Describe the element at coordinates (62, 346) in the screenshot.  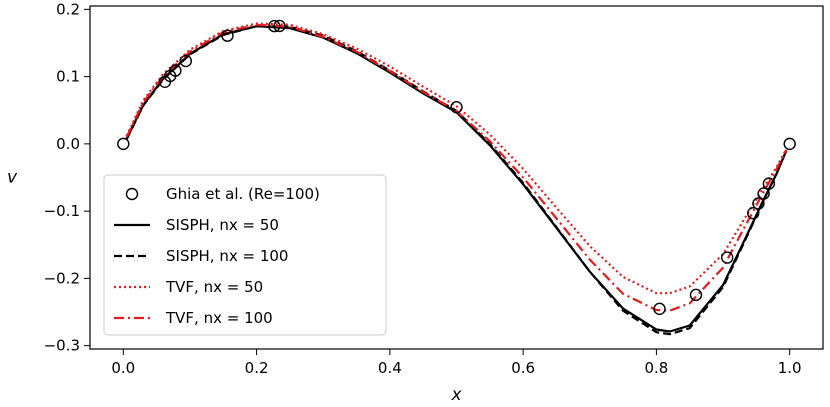
I see `y-tick-label: −0.3` at that location.